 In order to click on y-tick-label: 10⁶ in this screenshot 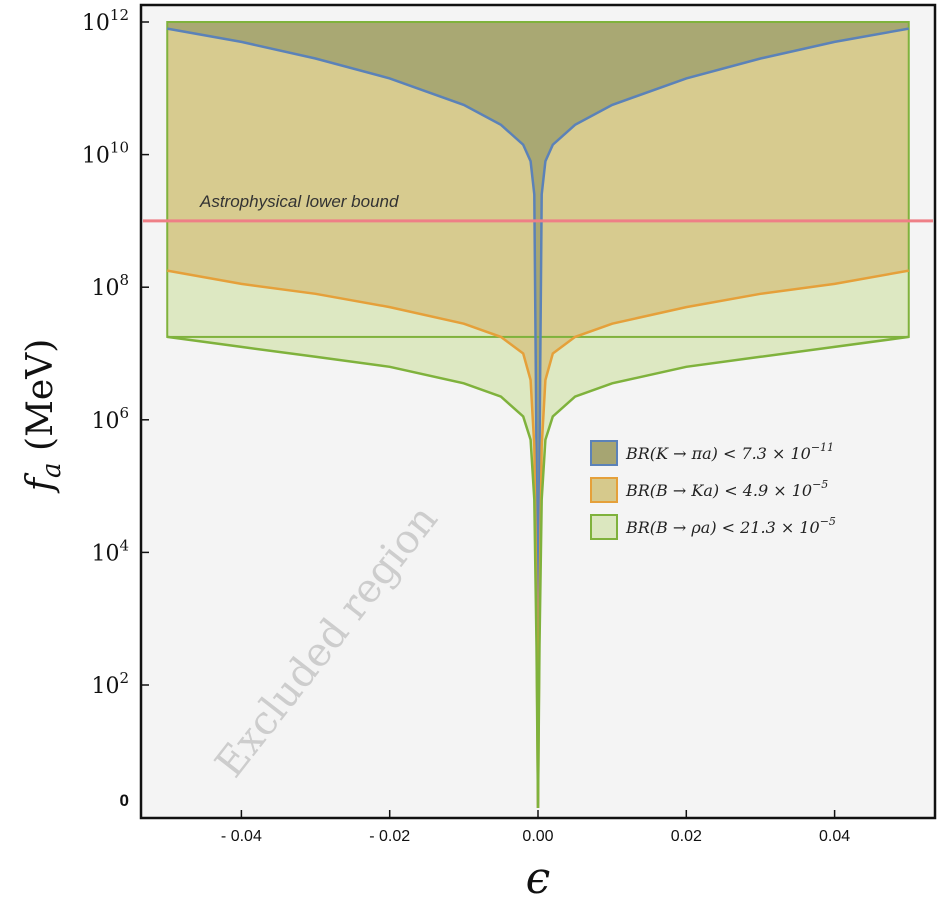, I will do `click(110, 419)`.